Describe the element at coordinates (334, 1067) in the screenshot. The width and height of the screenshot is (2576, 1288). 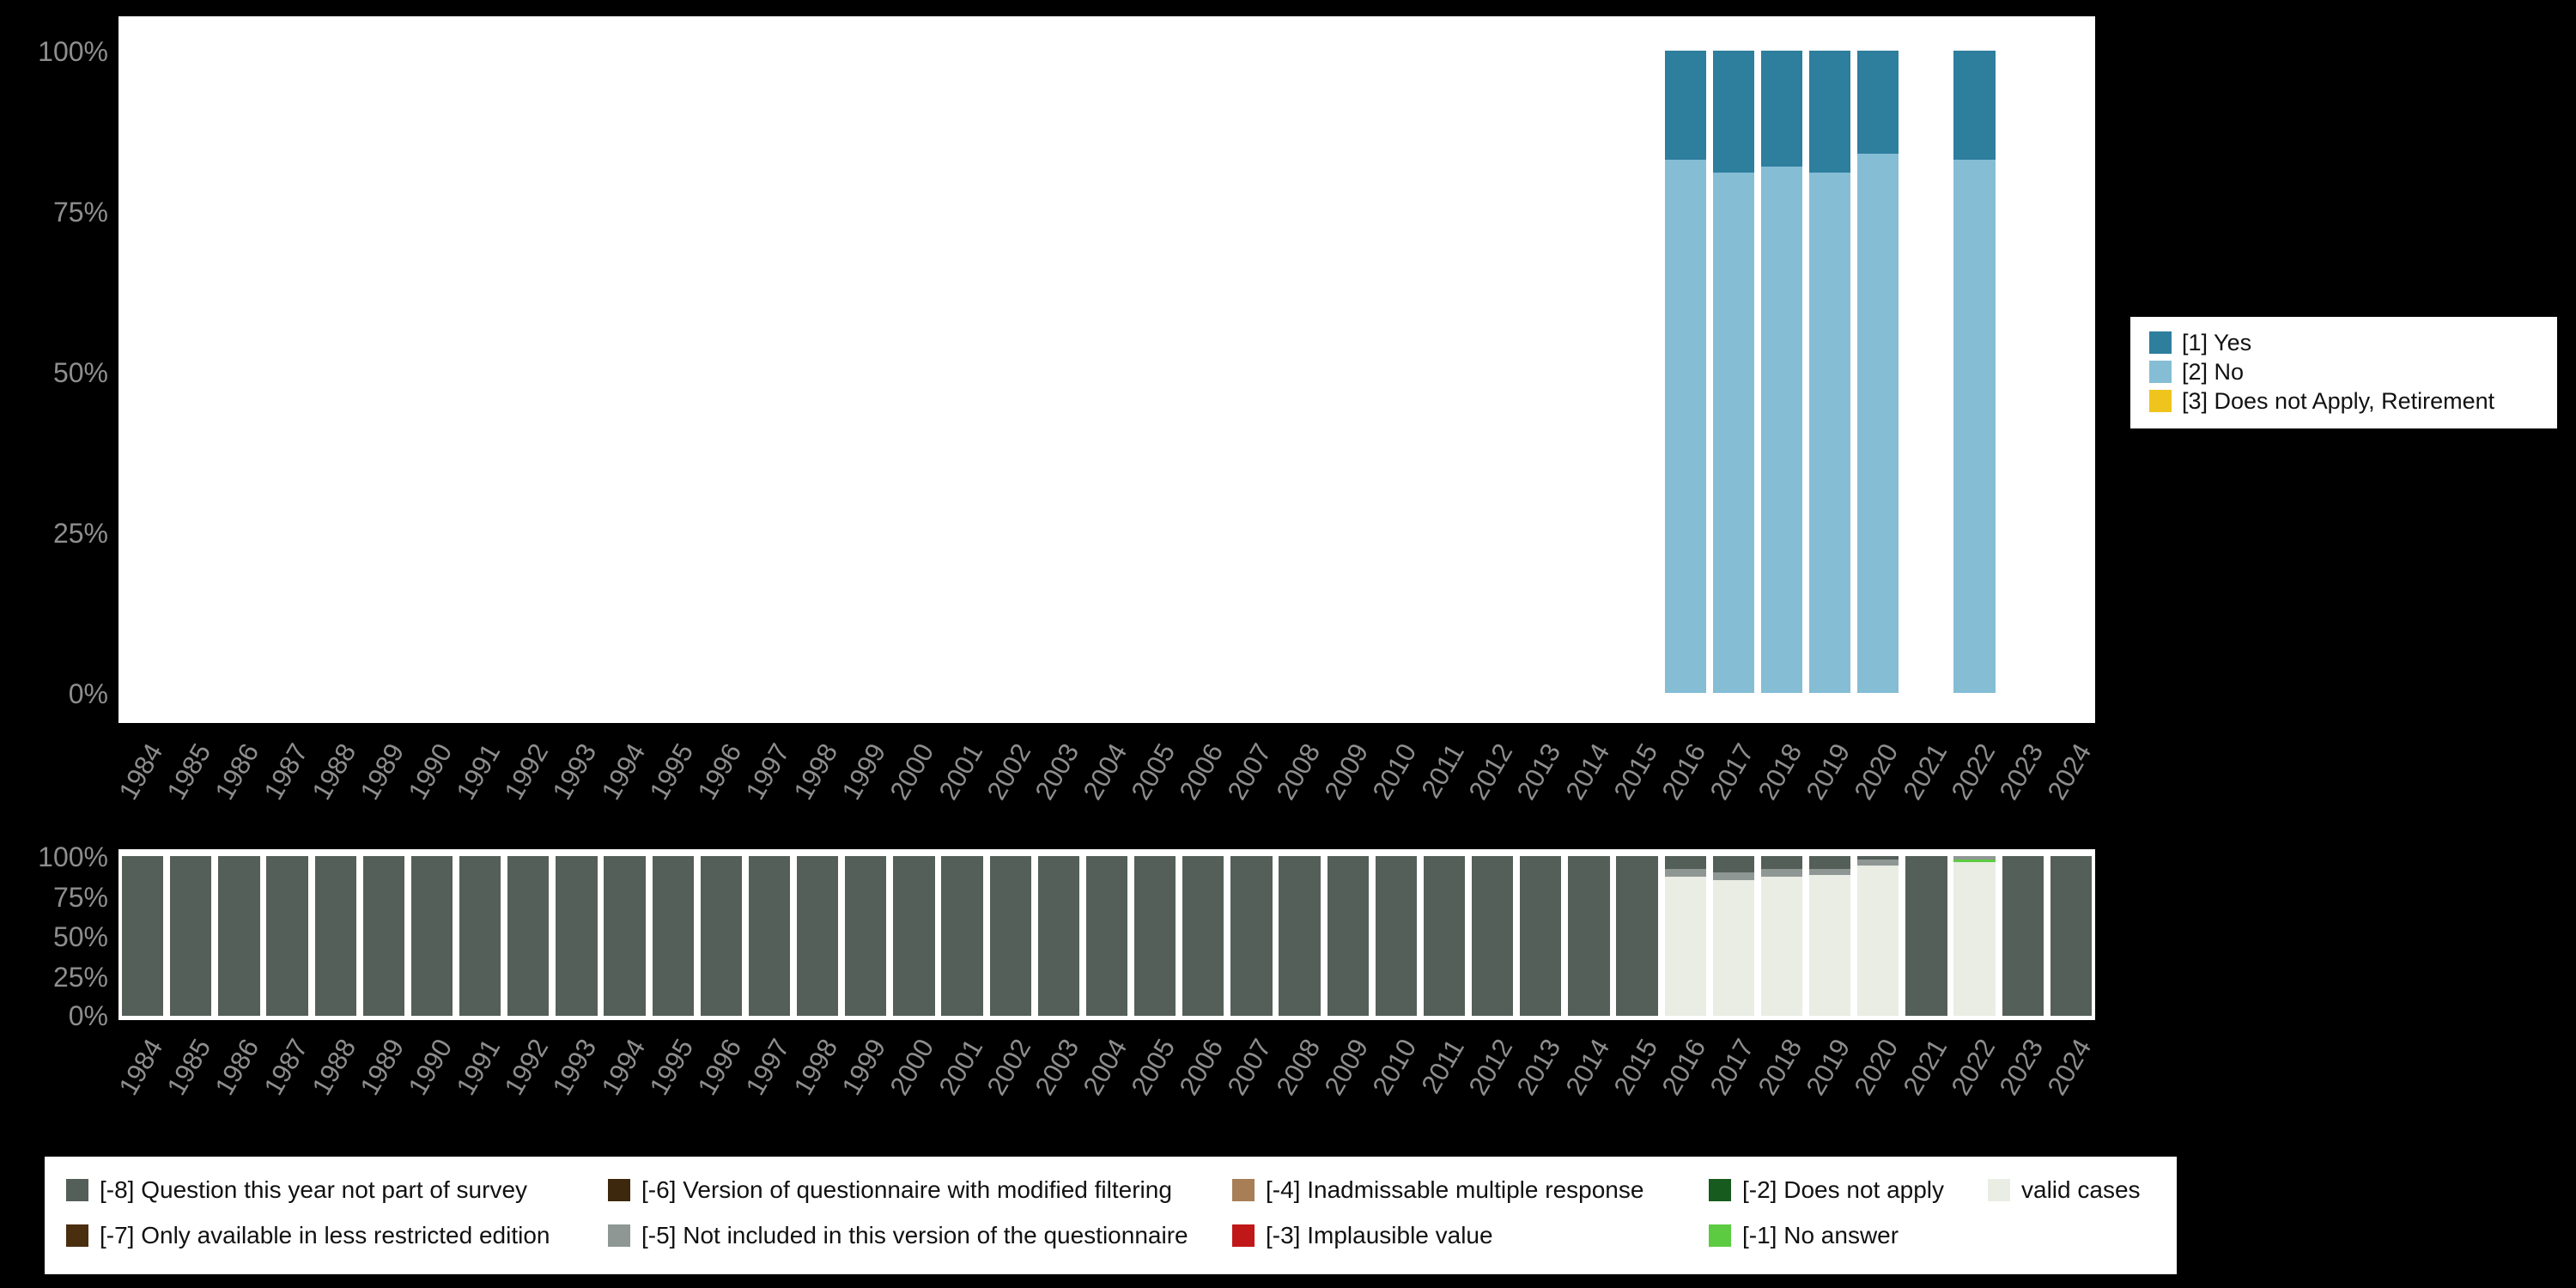
I see `x-tick-label: 1988` at that location.